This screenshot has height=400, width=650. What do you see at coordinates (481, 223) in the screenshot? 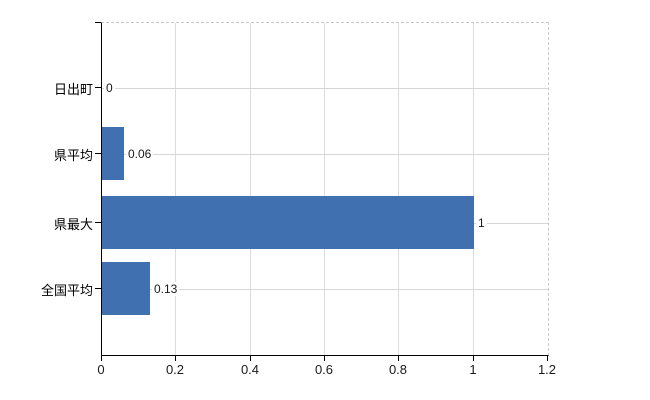
I see `bar-value-label: 1` at bounding box center [481, 223].